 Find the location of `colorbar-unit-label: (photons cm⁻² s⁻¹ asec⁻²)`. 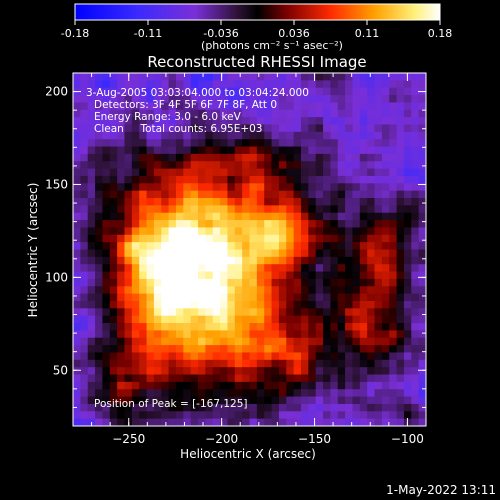

colorbar-unit-label: (photons cm⁻² s⁻¹ asec⁻²) is located at coordinates (272, 45).